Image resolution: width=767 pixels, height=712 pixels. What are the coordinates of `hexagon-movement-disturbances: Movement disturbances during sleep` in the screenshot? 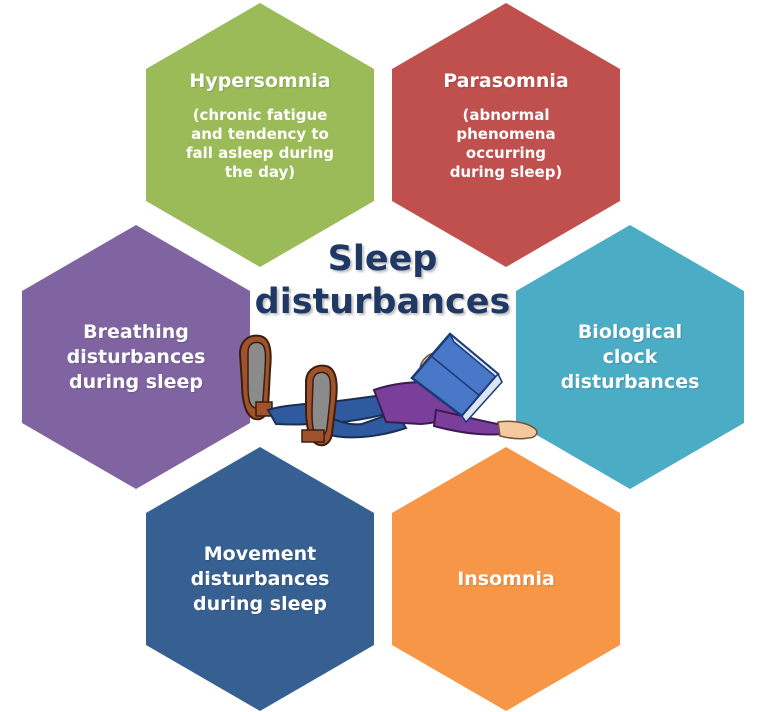 It's located at (260, 579).